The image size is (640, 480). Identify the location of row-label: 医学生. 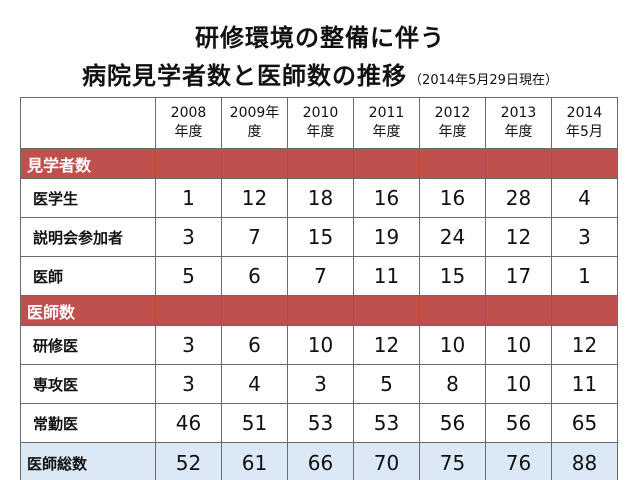
(88, 198).